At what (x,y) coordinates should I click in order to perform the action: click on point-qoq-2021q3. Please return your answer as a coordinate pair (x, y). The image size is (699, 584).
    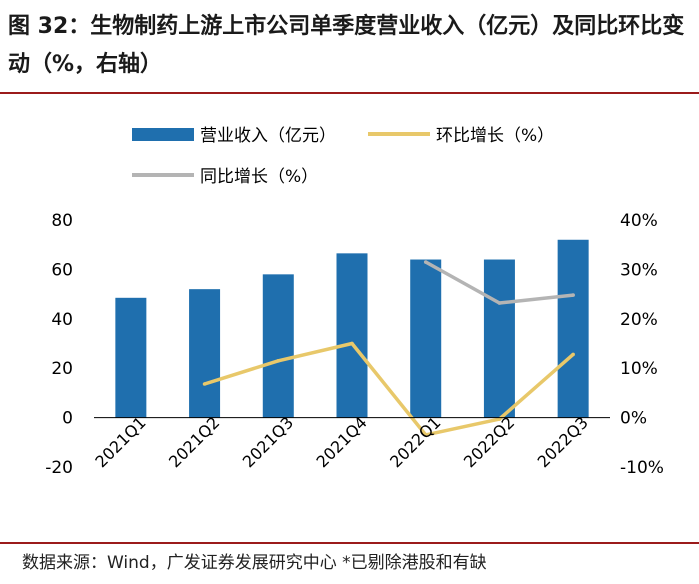
    Looking at the image, I should click on (278, 360).